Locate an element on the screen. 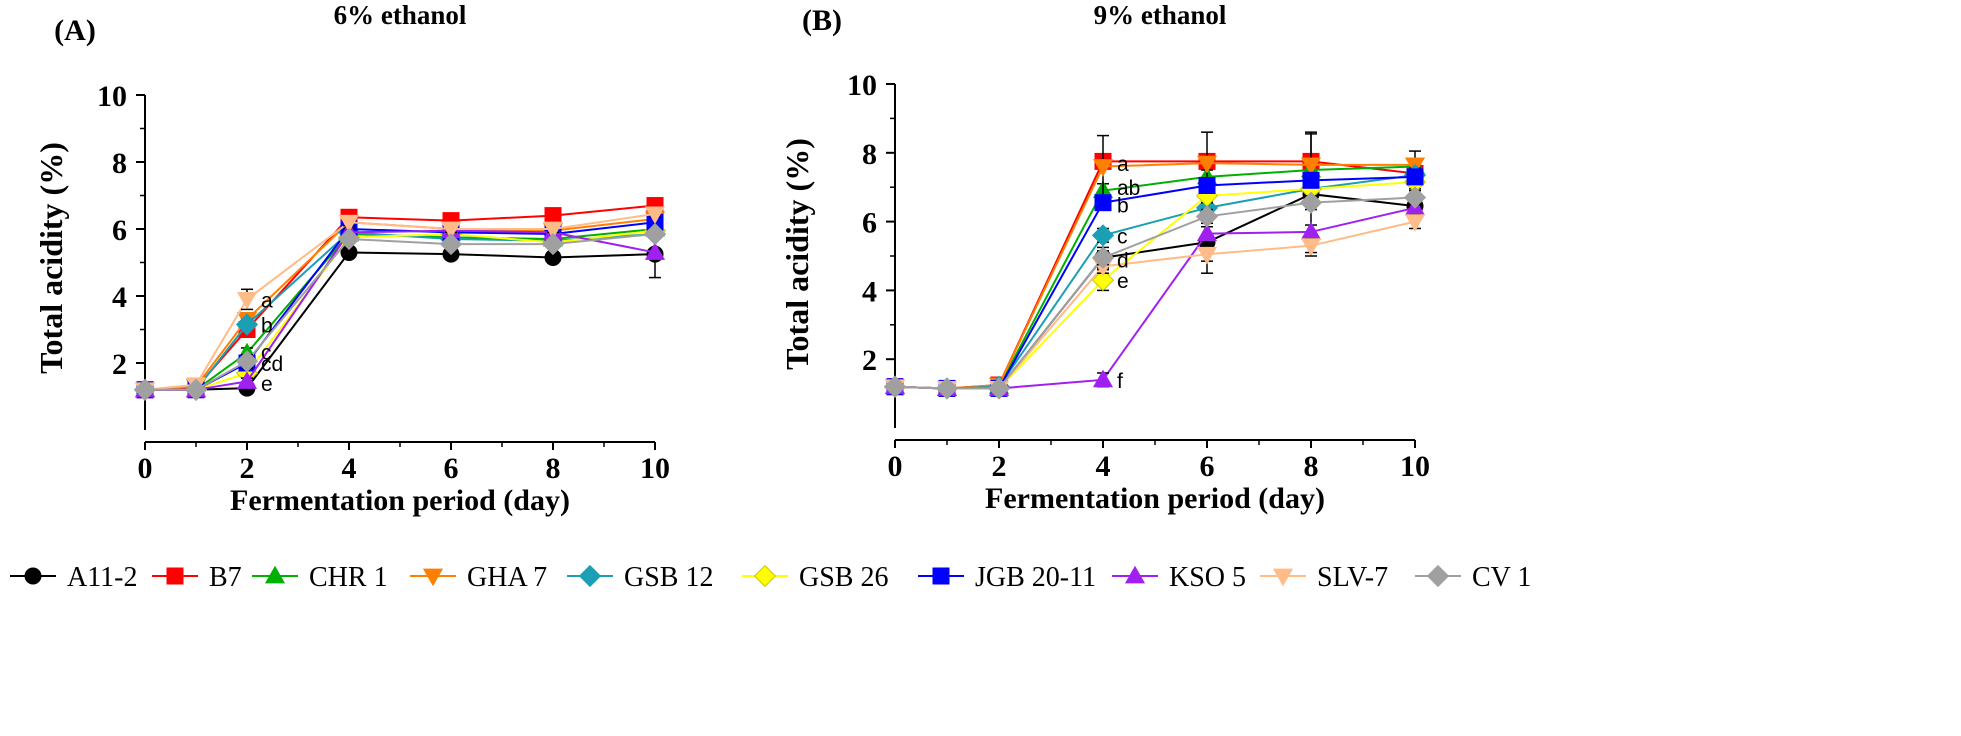 The width and height of the screenshot is (1961, 736). x-axis-label: Fermentation period (day) is located at coordinates (1155, 498).